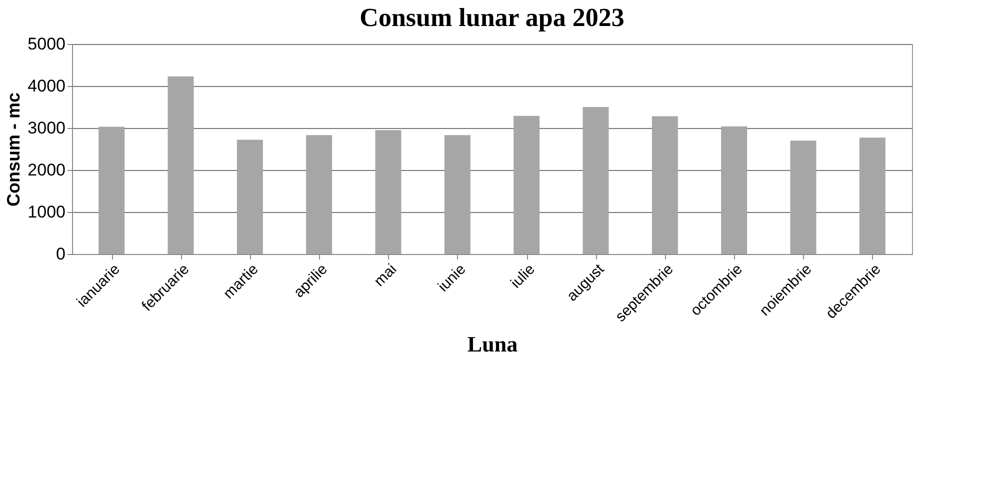 The width and height of the screenshot is (999, 501). What do you see at coordinates (47, 44) in the screenshot?
I see `y-tick-label: 5000` at bounding box center [47, 44].